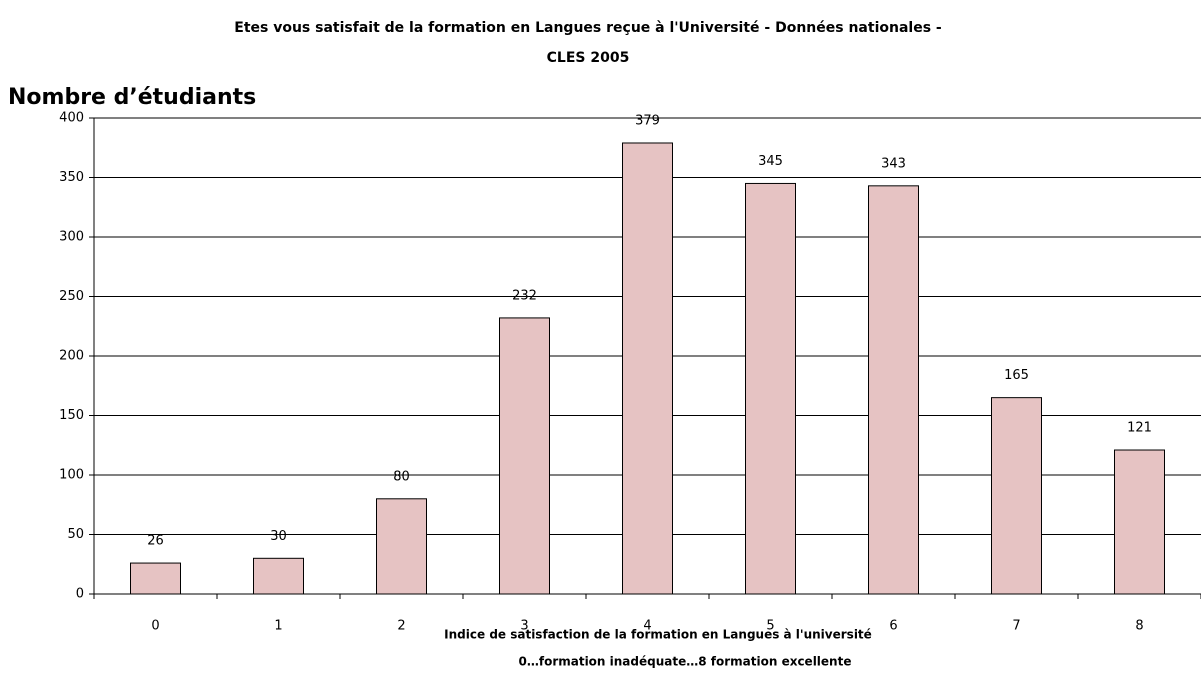 This screenshot has width=1201, height=697. I want to click on data-label: 121, so click(1139, 428).